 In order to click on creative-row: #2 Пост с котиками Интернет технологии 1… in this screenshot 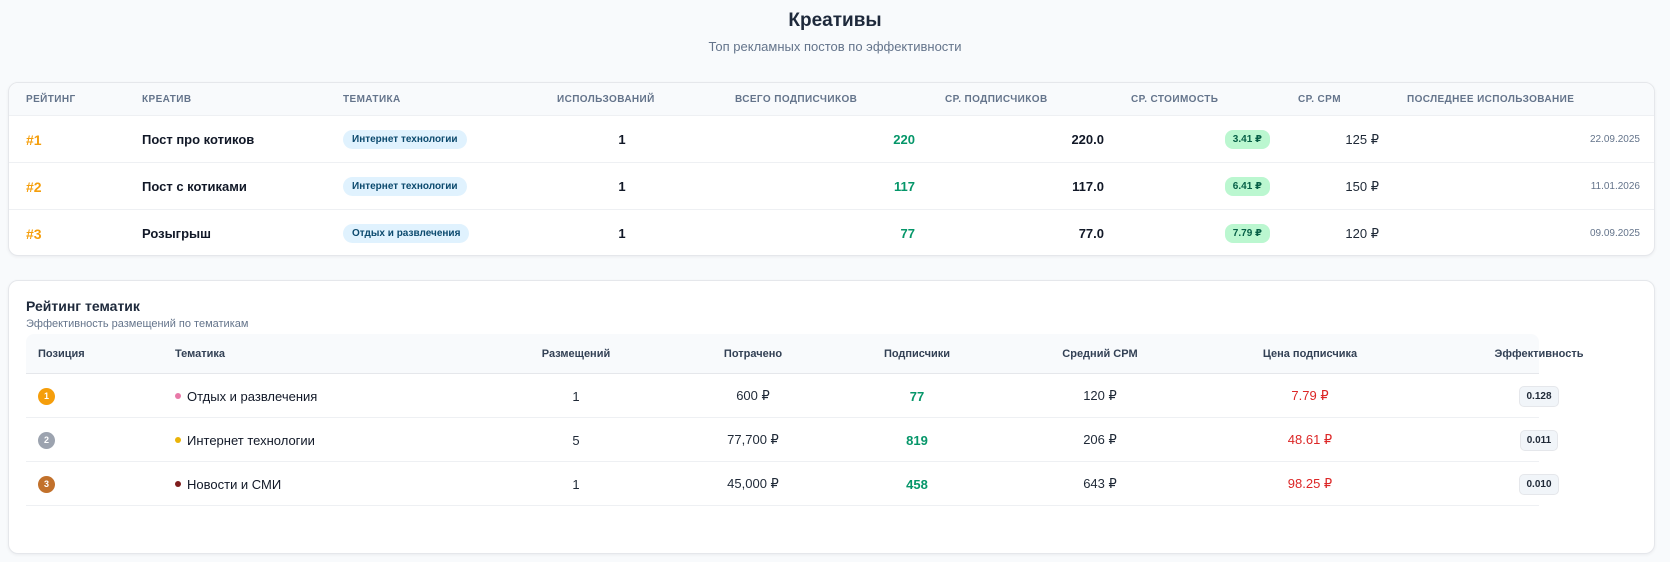, I will do `click(831, 186)`.